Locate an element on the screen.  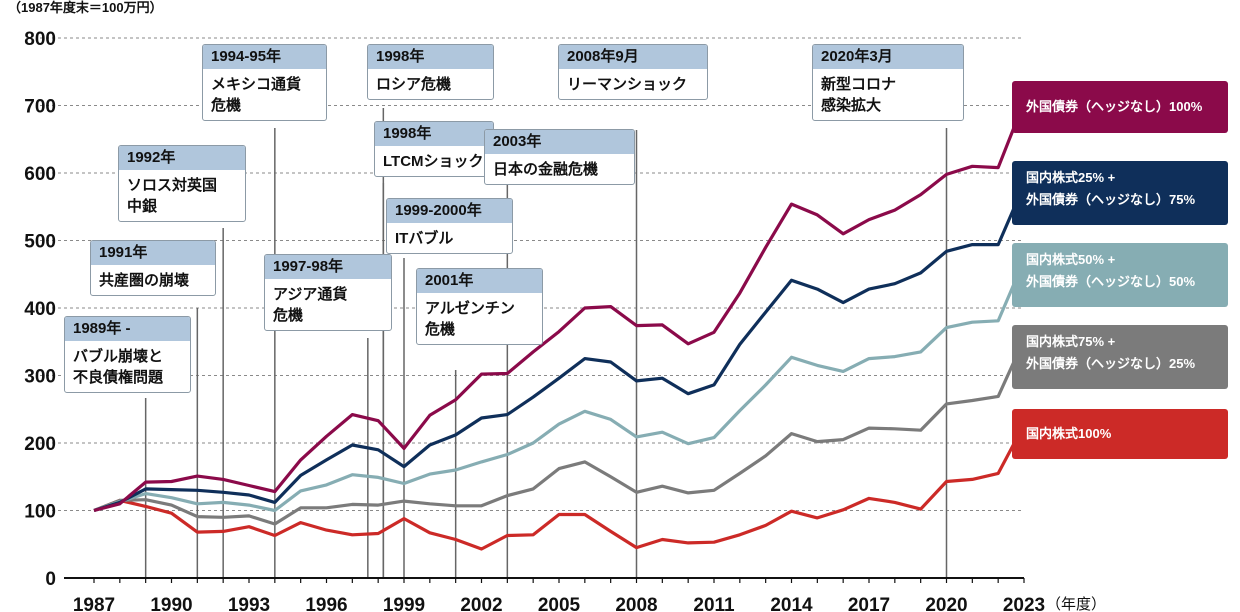
event-year: 2003年 is located at coordinates (559, 142).